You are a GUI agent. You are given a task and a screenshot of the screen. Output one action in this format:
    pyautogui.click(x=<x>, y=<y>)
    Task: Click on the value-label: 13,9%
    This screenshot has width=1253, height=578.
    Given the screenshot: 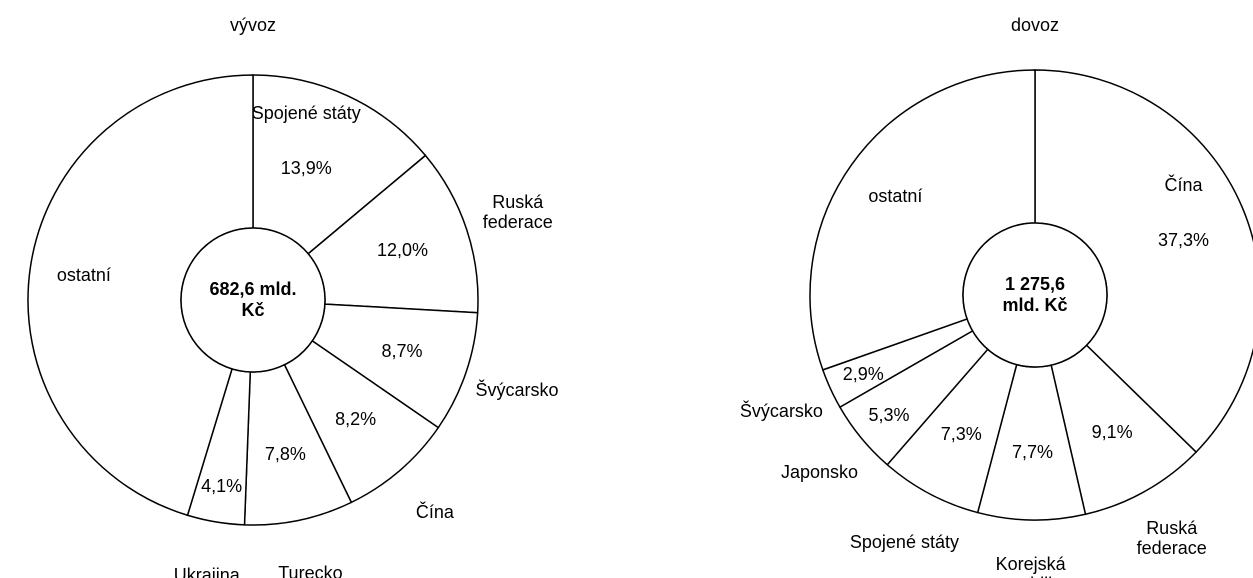 What is the action you would take?
    pyautogui.click(x=306, y=167)
    